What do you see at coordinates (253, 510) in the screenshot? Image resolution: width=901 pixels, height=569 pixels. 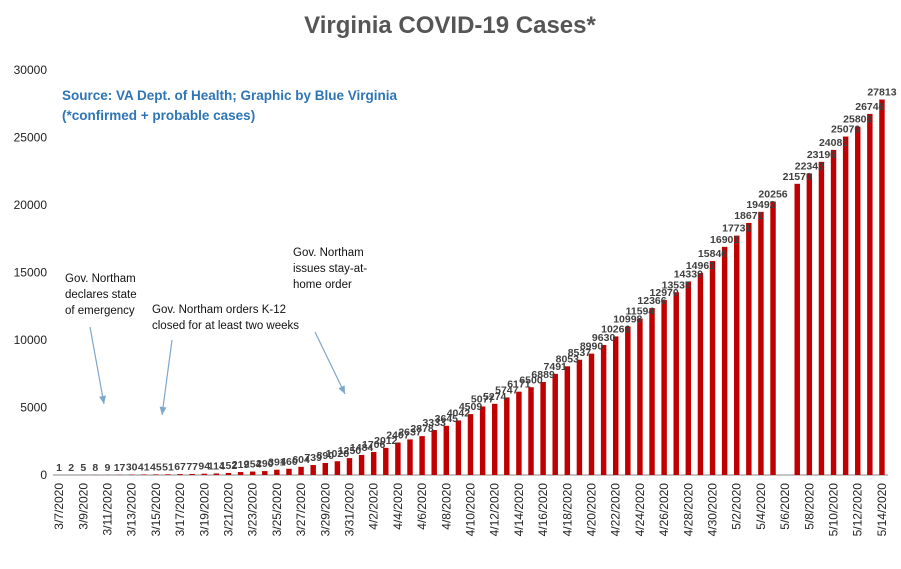 I see `x-tick-label: 3/23/2020` at bounding box center [253, 510].